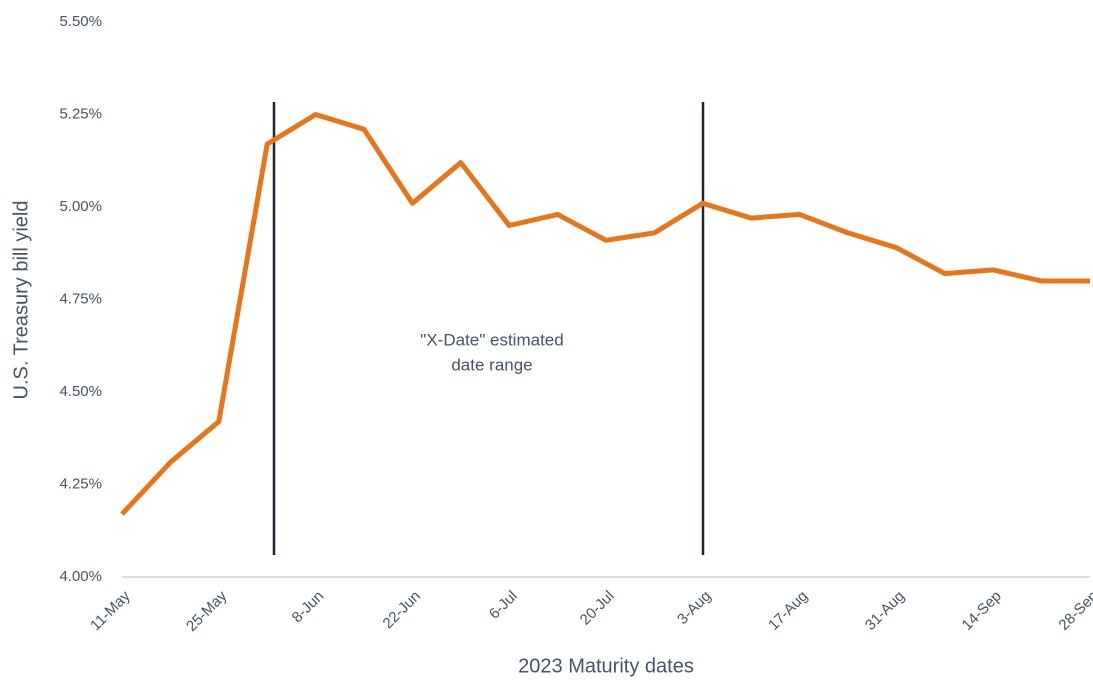 The width and height of the screenshot is (1093, 681). Describe the element at coordinates (694, 608) in the screenshot. I see `x-tick-label: 3-Aug` at that location.